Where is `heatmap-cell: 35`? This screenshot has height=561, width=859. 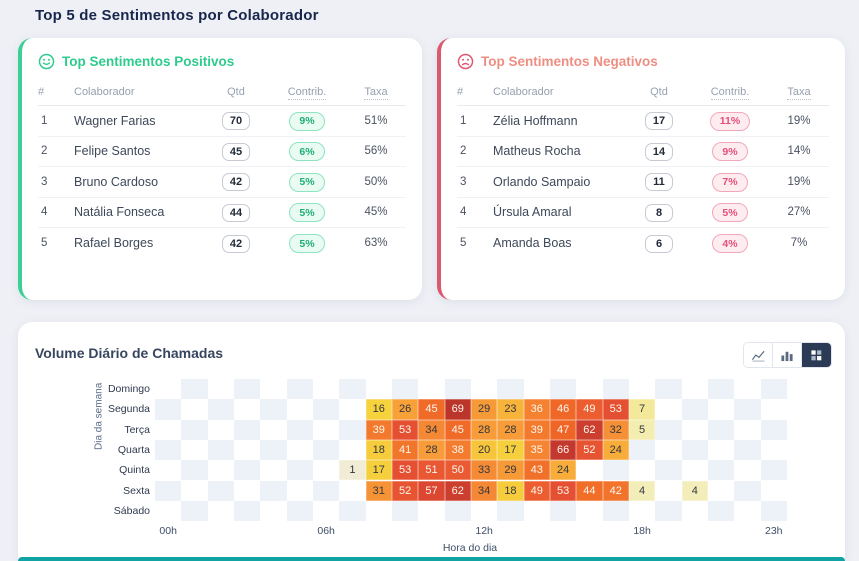
heatmap-cell: 35 is located at coordinates (536, 450).